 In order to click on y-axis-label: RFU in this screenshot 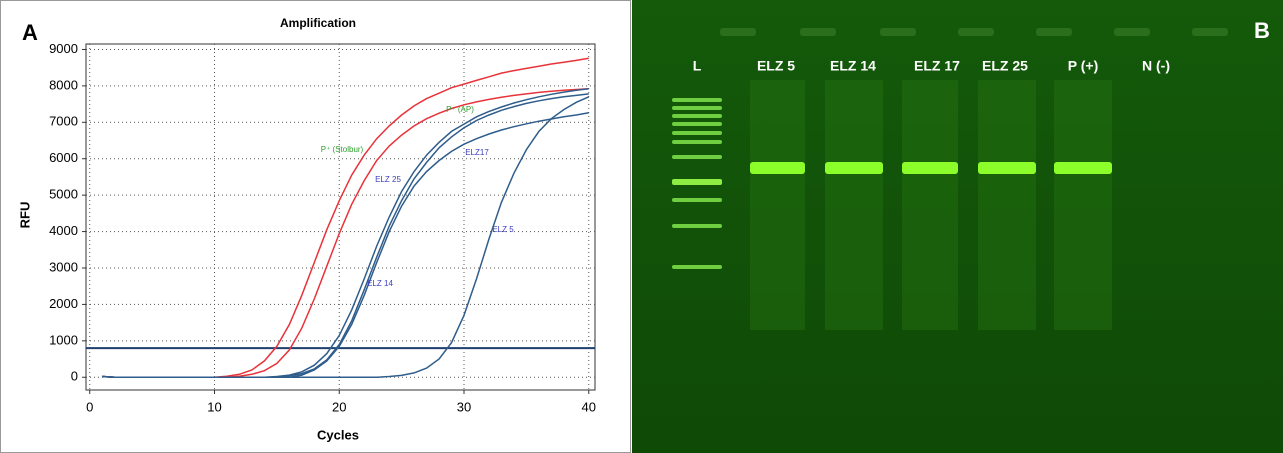, I will do `click(24, 215)`.